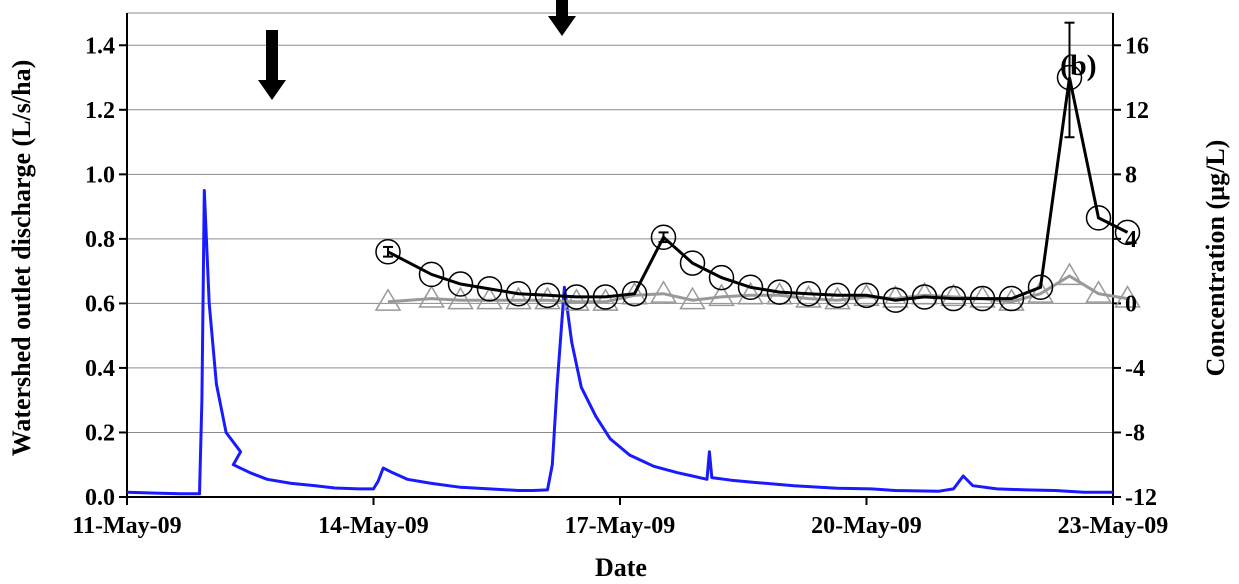 The image size is (1239, 584). I want to click on y-right-tick-label: 12, so click(1137, 111).